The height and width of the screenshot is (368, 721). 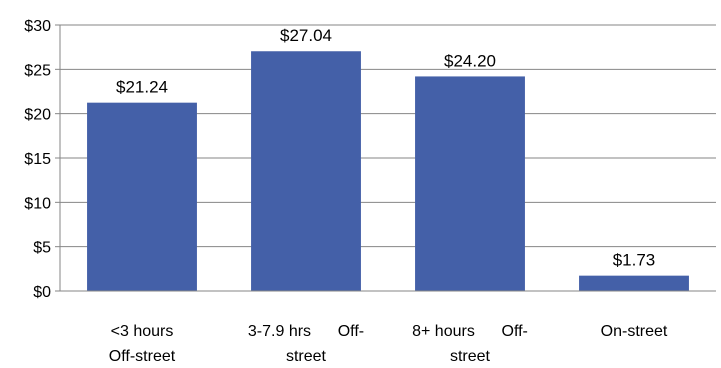 I want to click on y-tick-label: $20, so click(x=37, y=115).